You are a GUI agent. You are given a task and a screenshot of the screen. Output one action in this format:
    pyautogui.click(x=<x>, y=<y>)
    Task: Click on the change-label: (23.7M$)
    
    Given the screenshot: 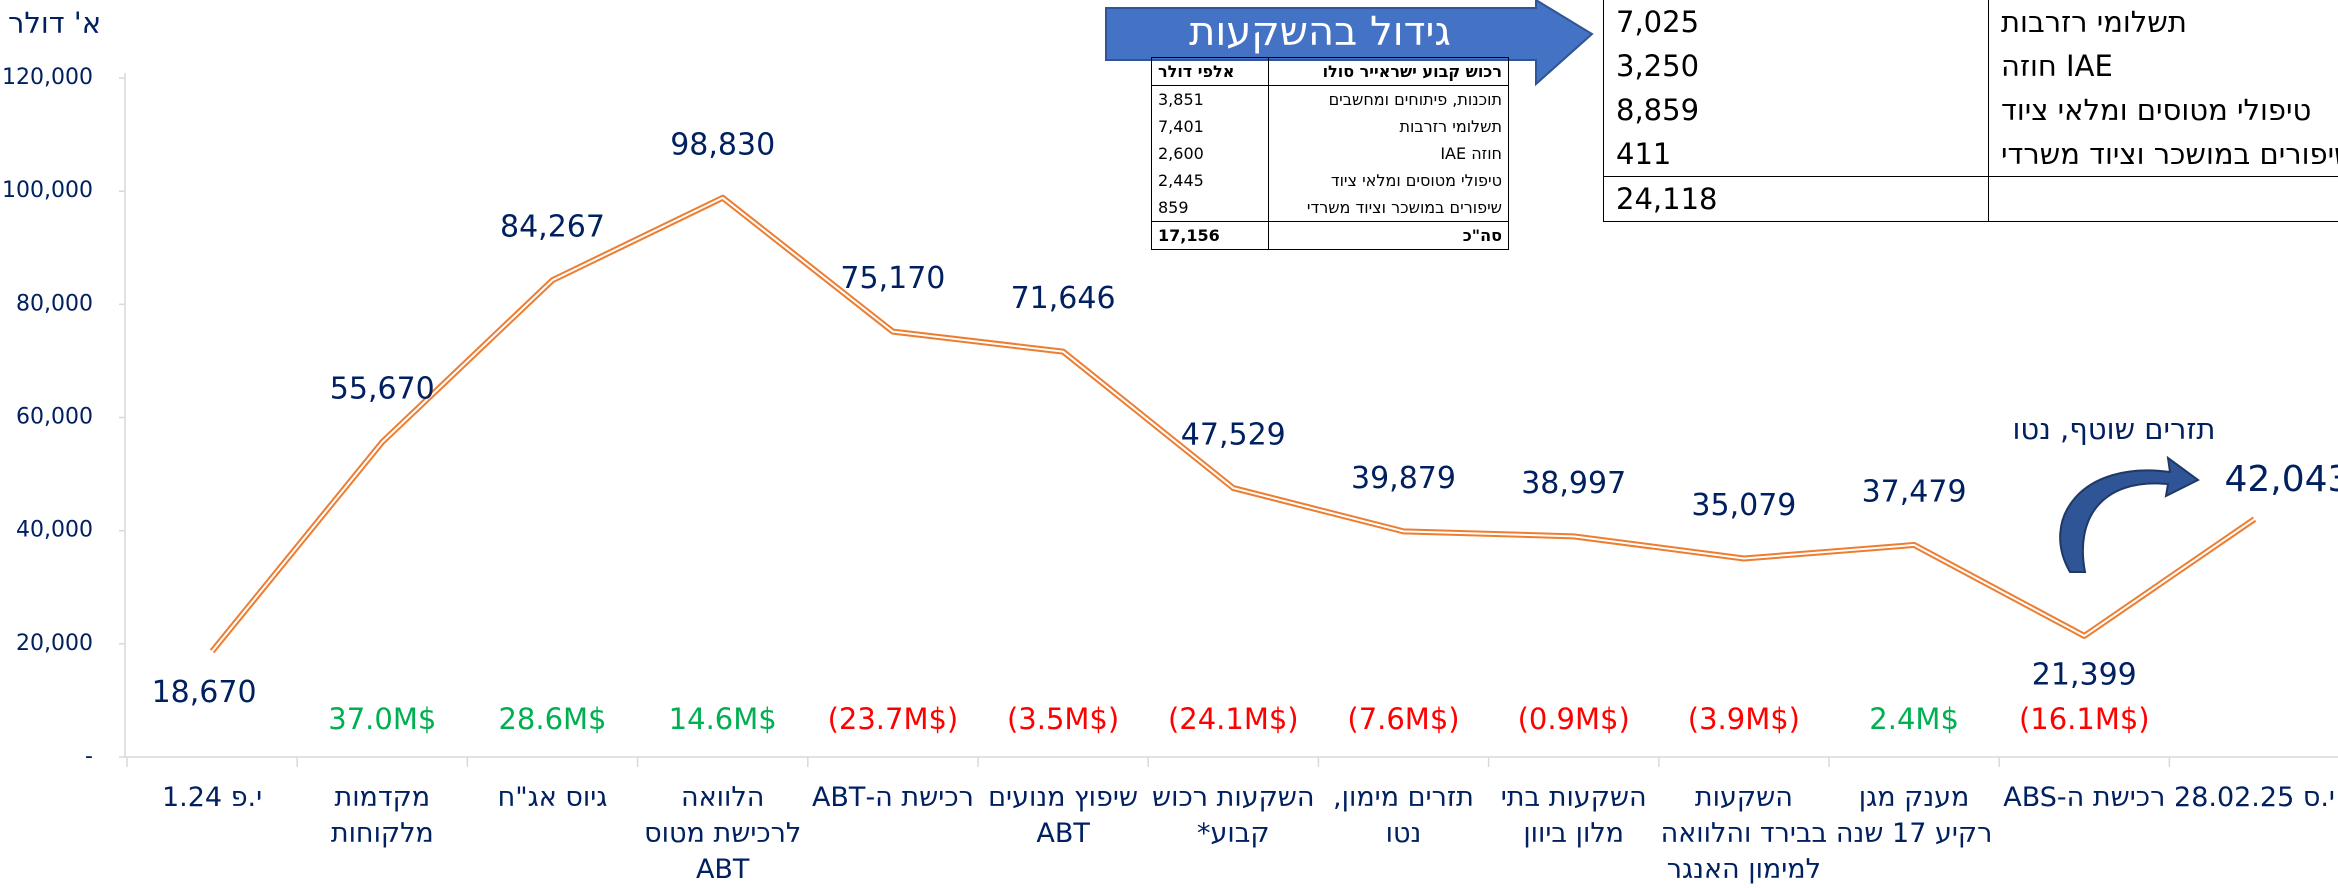 What is the action you would take?
    pyautogui.click(x=893, y=719)
    